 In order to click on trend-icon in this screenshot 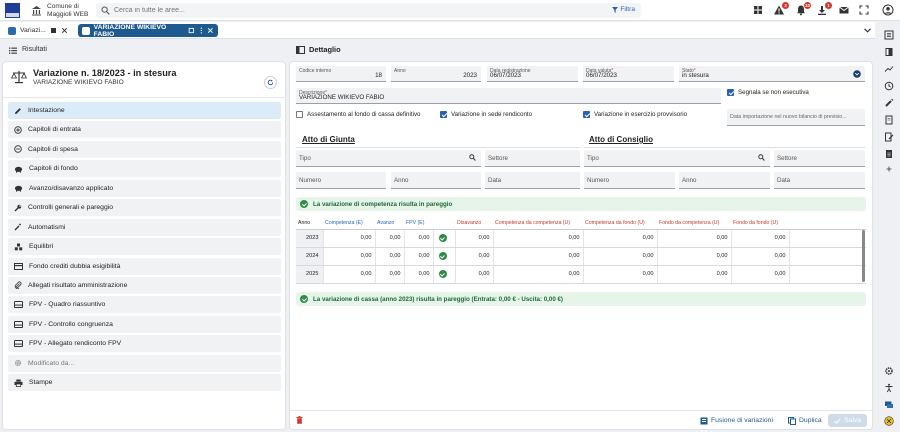, I will do `click(889, 69)`.